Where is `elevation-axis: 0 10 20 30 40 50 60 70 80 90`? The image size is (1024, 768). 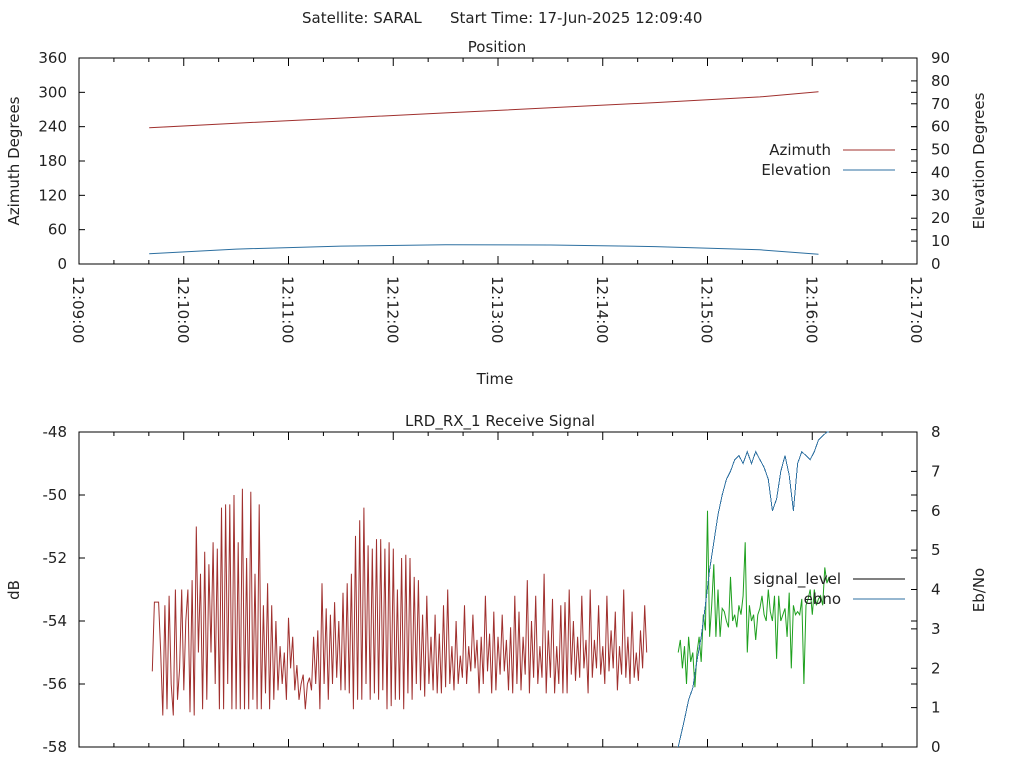
elevation-axis: 0 10 20 30 40 50 60 70 80 90 is located at coordinates (930, 161).